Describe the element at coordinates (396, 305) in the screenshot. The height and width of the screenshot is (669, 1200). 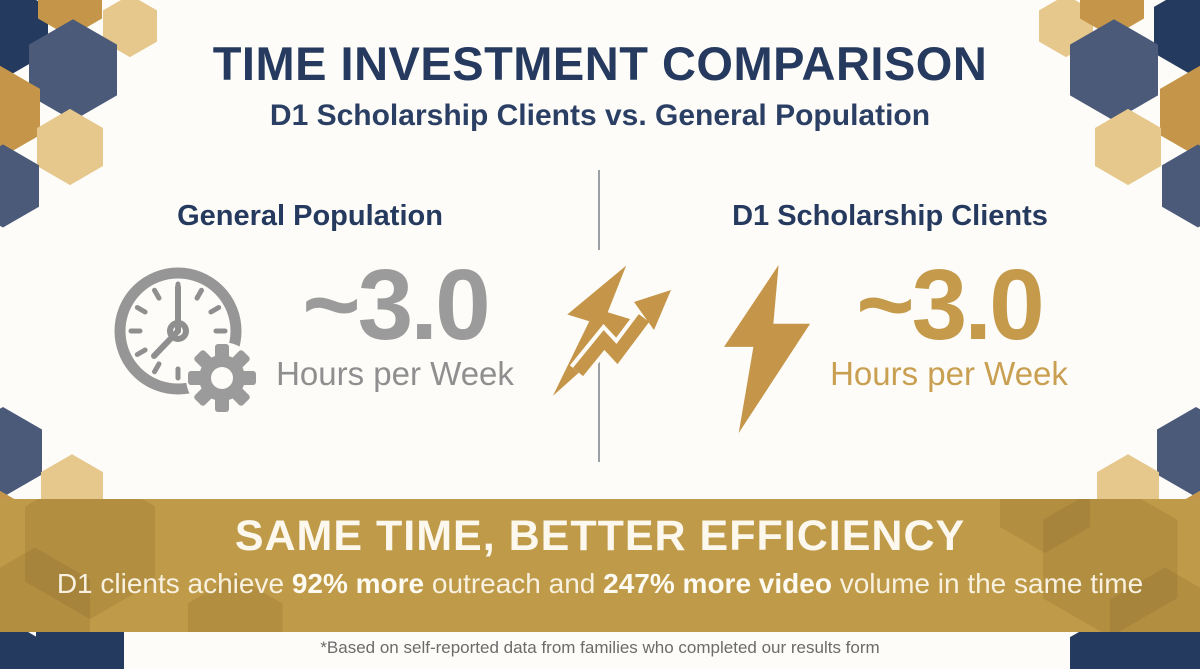
I see `general-population-value: ~3.0` at that location.